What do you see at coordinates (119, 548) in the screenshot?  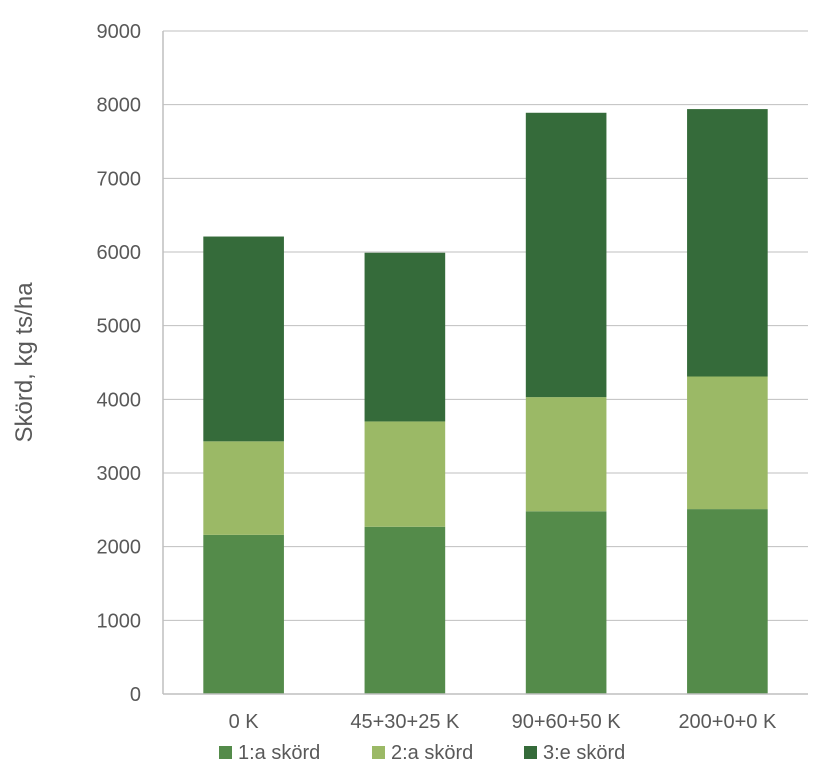 I see `y-tick-label: 2000` at bounding box center [119, 548].